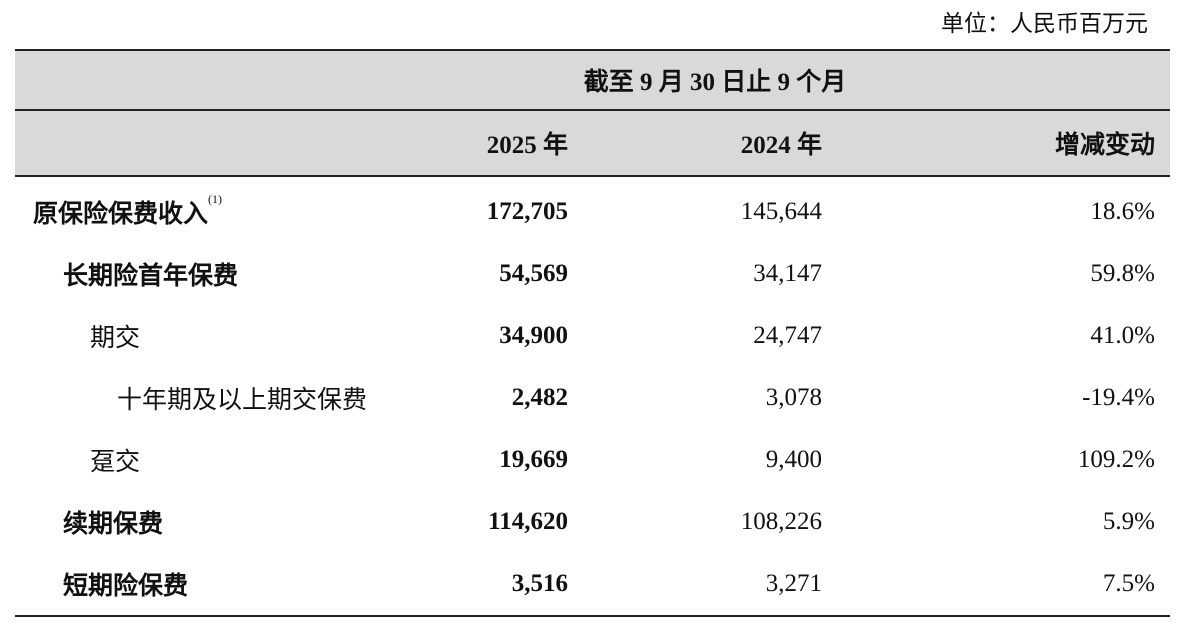 Image resolution: width=1202 pixels, height=623 pixels. Describe the element at coordinates (528, 521) in the screenshot. I see `value-2025: 114,620` at that location.